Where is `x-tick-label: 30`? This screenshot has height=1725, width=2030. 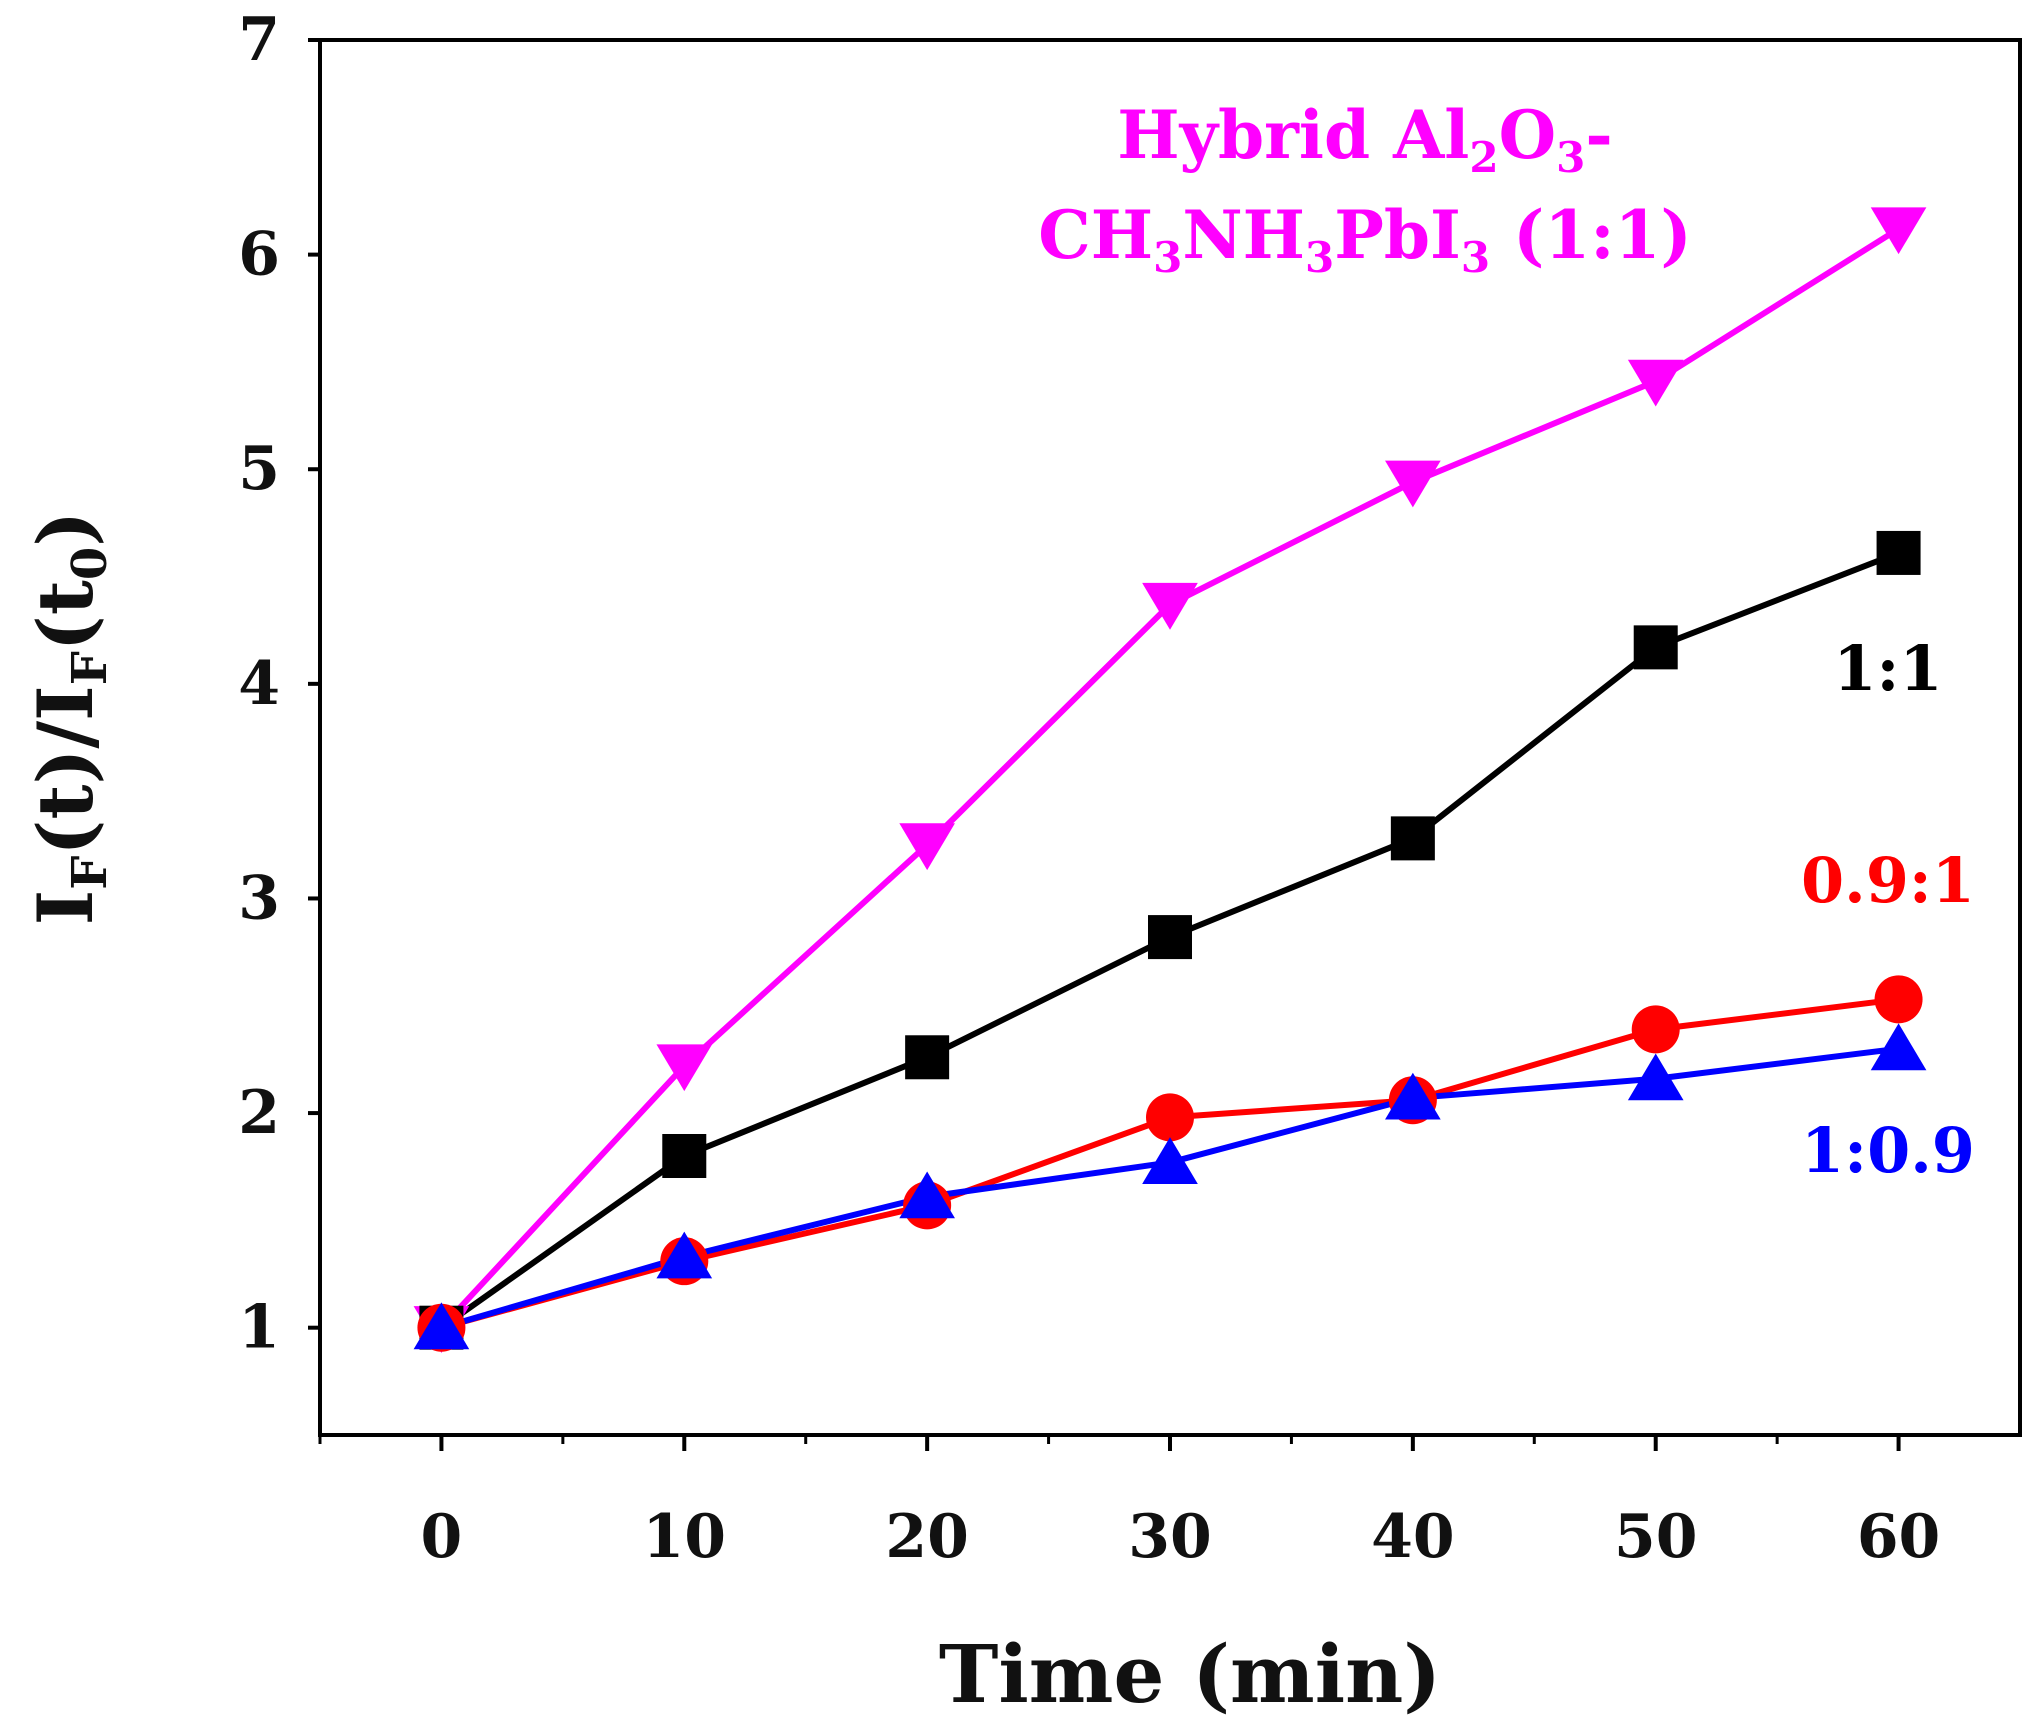
x-tick-label: 30 is located at coordinates (1170, 1537).